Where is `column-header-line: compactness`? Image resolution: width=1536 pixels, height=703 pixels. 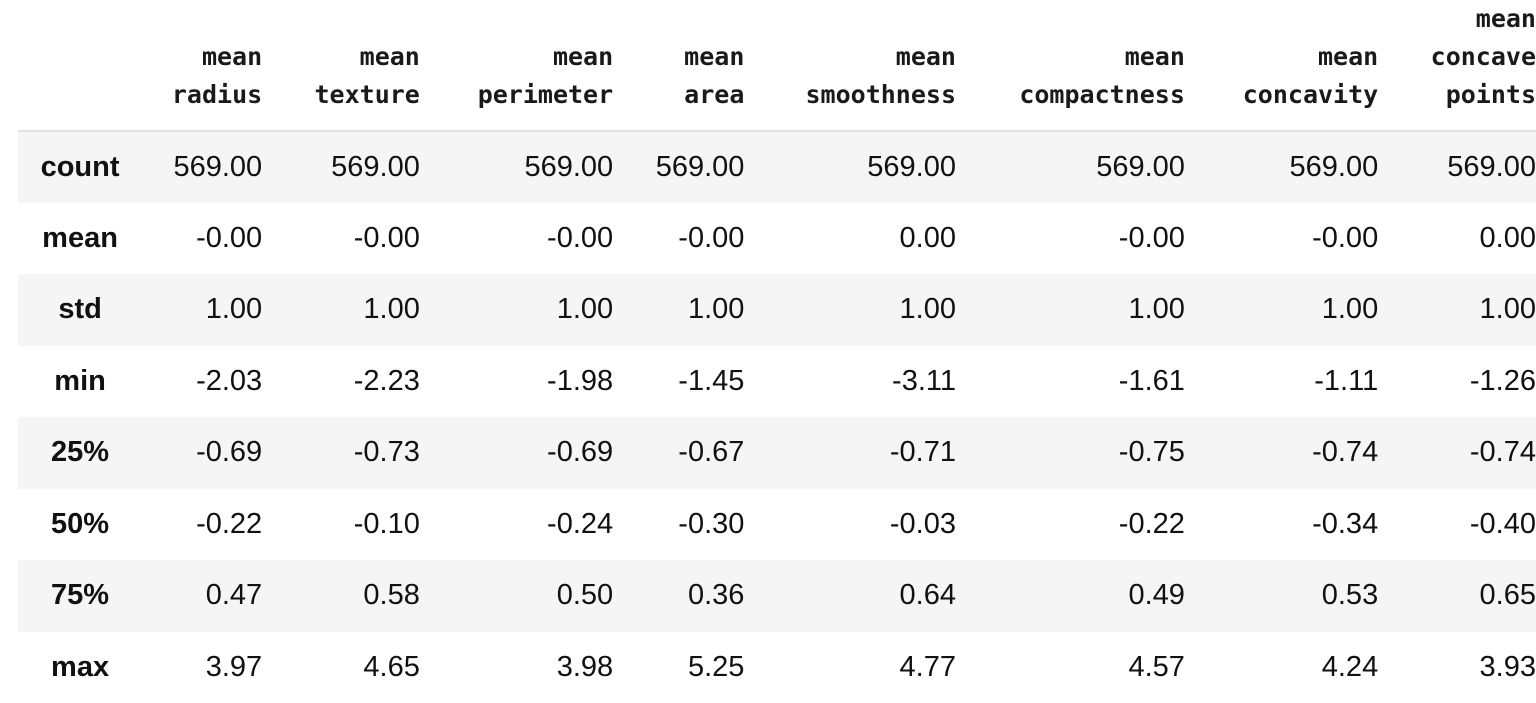 column-header-line: compactness is located at coordinates (1070, 95).